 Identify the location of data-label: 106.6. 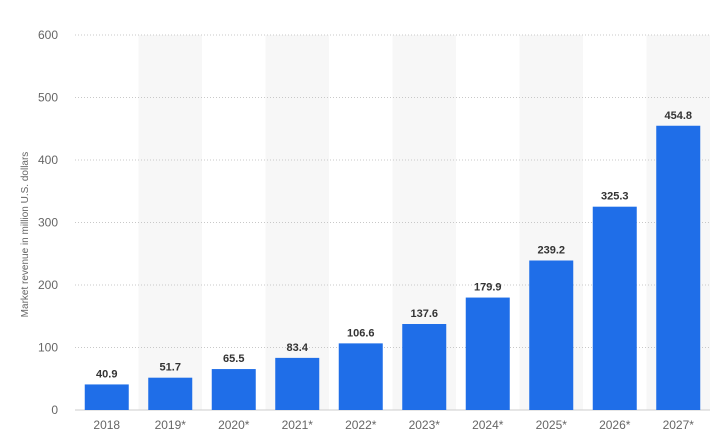
(361, 333).